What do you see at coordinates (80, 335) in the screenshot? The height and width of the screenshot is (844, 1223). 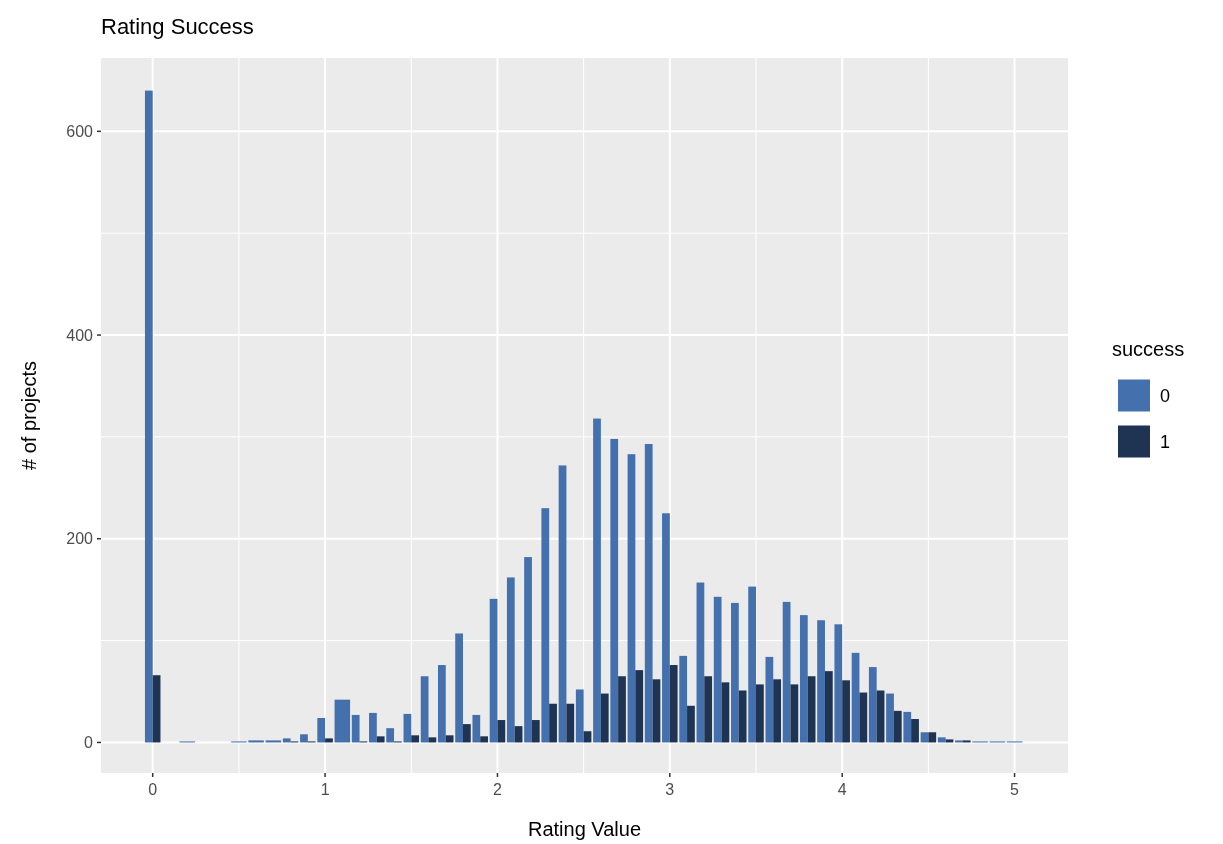 I see `y-tick-label: 400` at bounding box center [80, 335].